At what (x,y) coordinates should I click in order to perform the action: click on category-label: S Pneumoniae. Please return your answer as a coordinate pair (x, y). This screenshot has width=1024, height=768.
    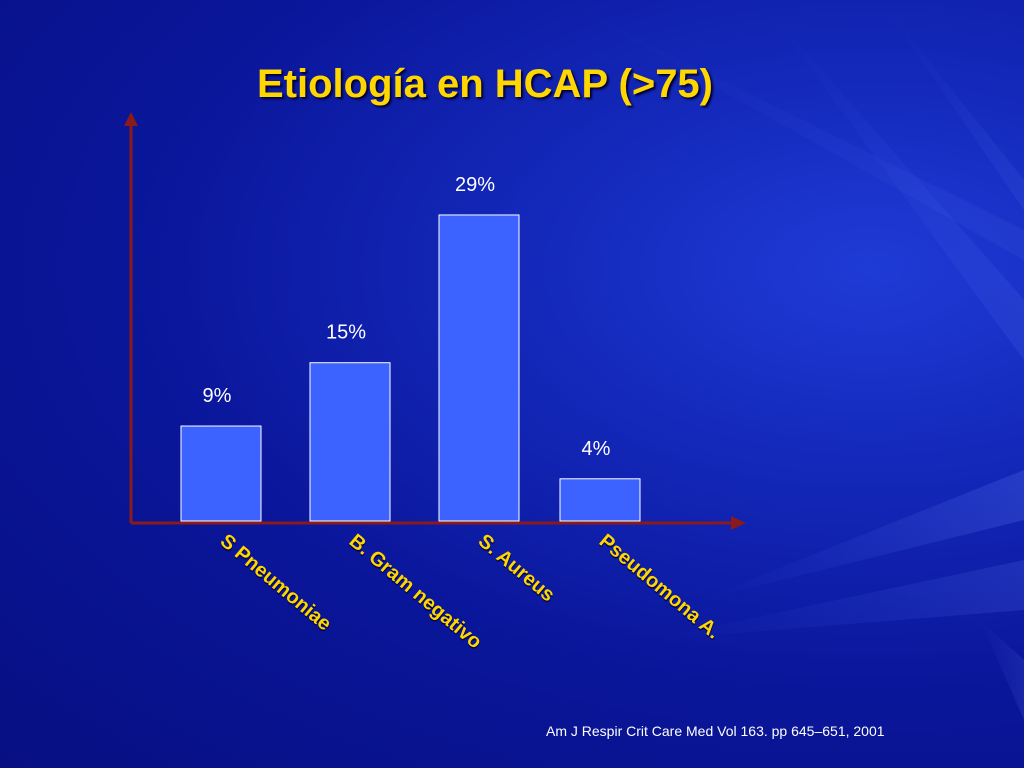
    Looking at the image, I should click on (276, 582).